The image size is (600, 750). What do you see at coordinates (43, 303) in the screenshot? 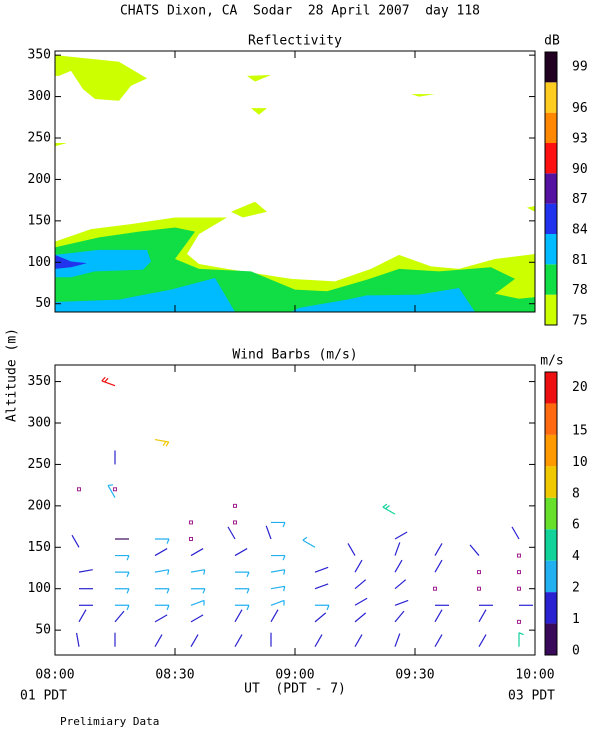
I see `y-tick-label: 50` at bounding box center [43, 303].